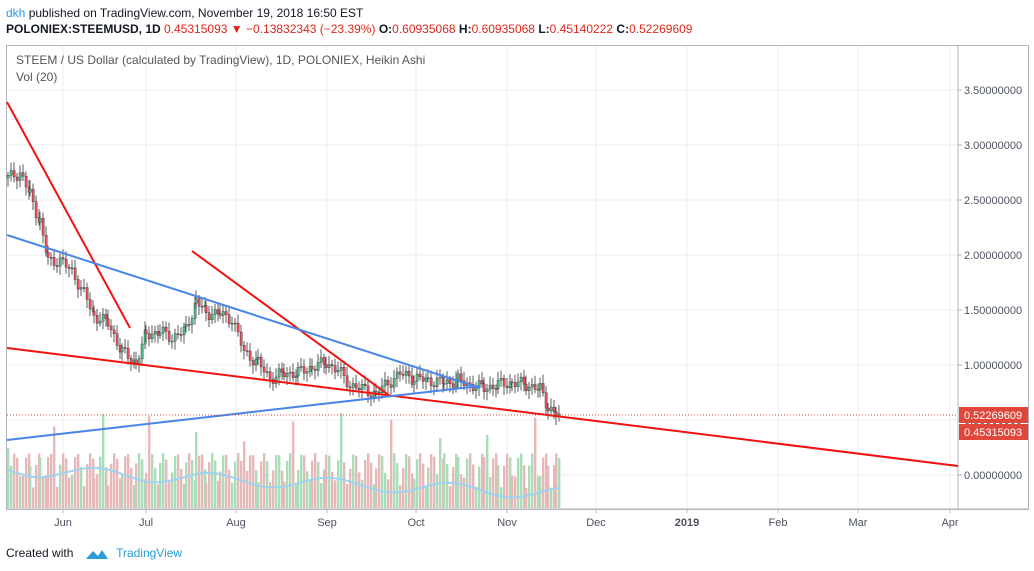  Describe the element at coordinates (243, 413) in the screenshot. I see `trendline-blue-support` at that location.